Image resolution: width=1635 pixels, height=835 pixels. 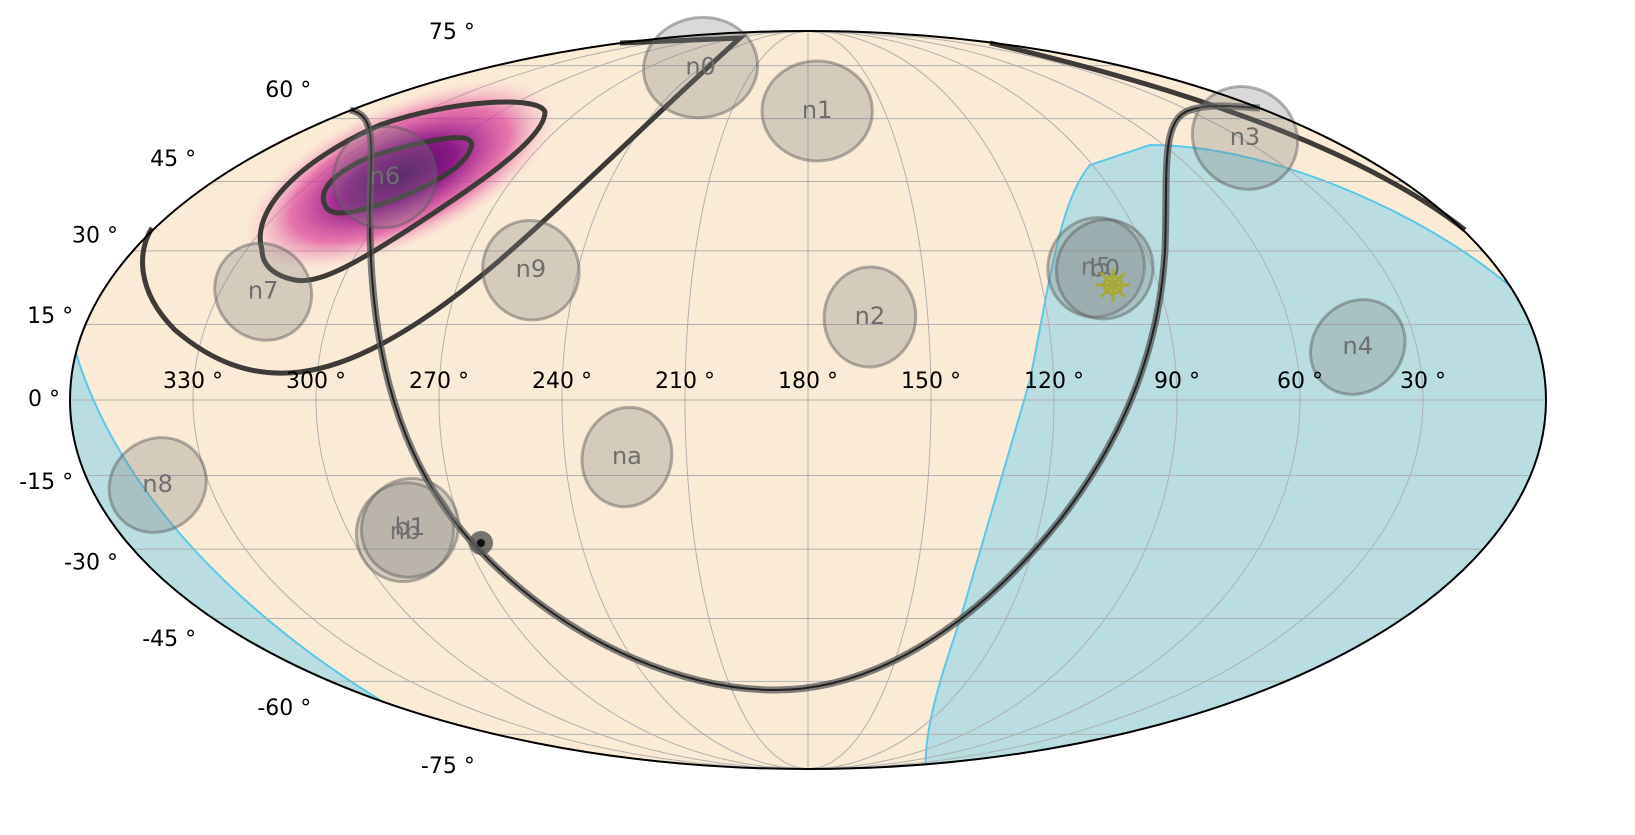 I want to click on y-tick-label: -15 °, so click(x=46, y=482).